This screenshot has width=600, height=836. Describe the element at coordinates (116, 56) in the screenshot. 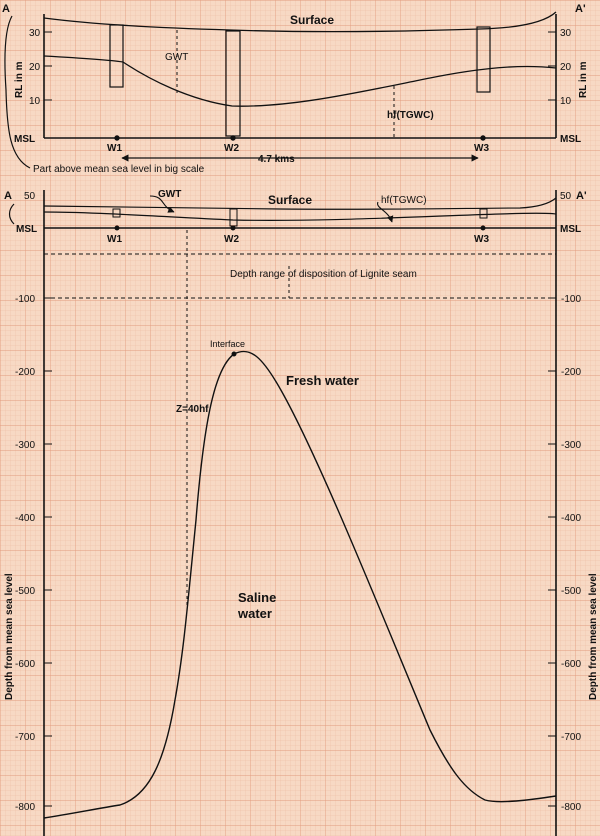

I see `top-well-w1-casing` at that location.